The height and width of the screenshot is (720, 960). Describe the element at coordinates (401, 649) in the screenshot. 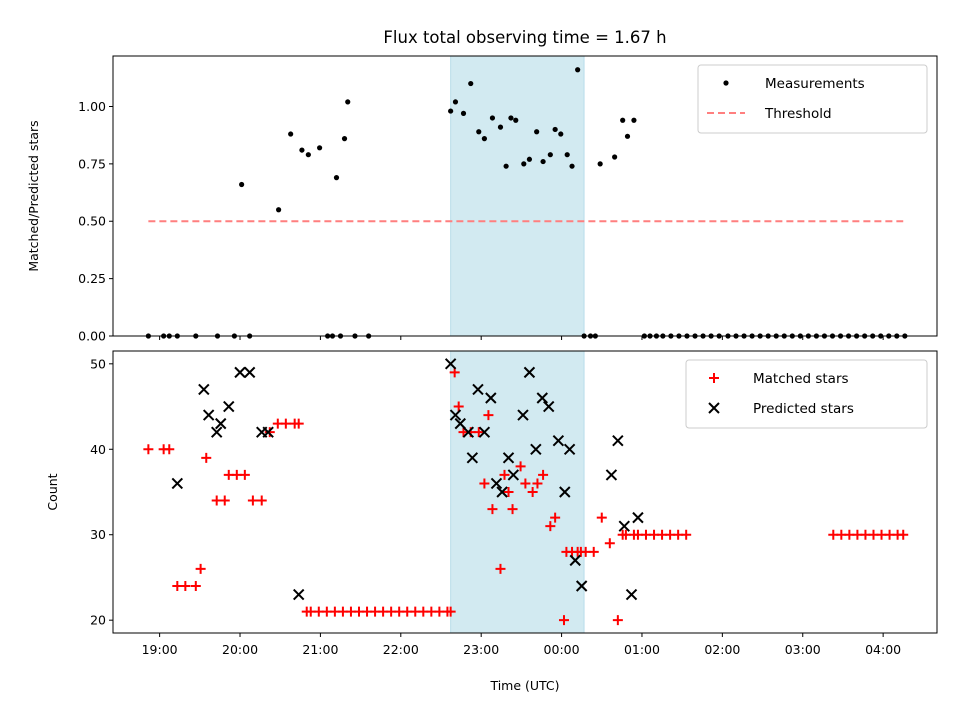

I see `x-tick-label: 22:00` at that location.